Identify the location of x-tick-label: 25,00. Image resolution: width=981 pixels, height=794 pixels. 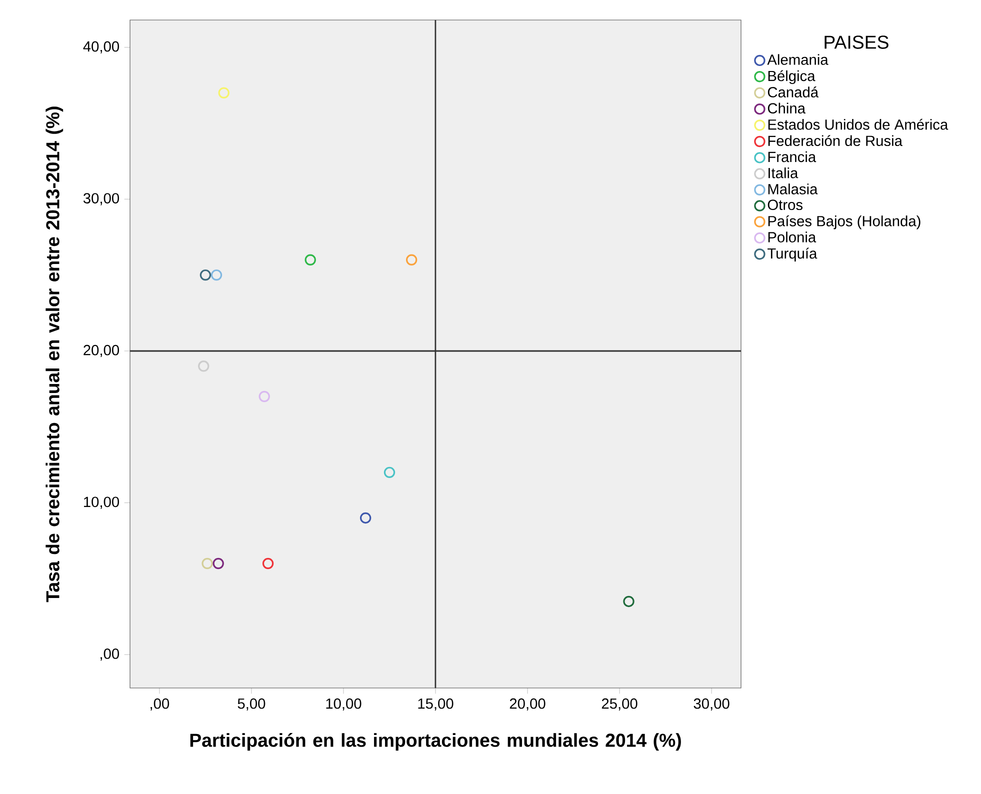
(620, 704).